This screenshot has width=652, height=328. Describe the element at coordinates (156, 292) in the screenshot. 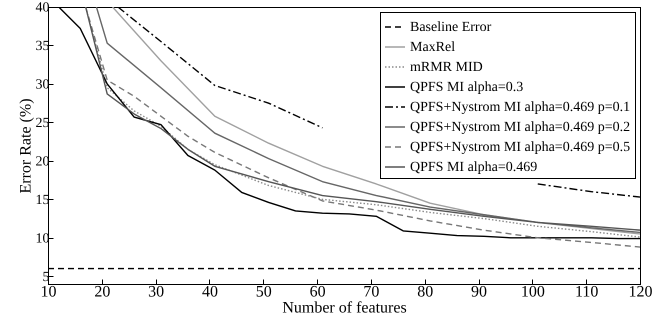

I see `x-tick-label: 30` at that location.